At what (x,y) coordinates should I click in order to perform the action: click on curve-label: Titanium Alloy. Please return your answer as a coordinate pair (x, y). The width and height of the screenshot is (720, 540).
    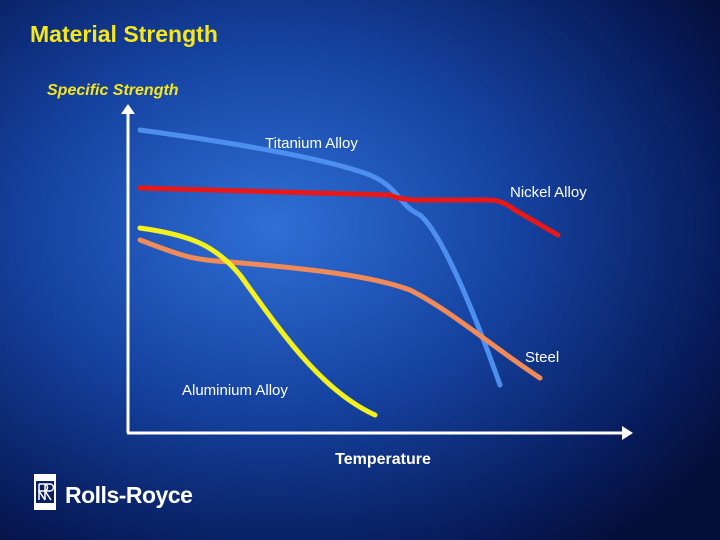
    Looking at the image, I should click on (311, 143).